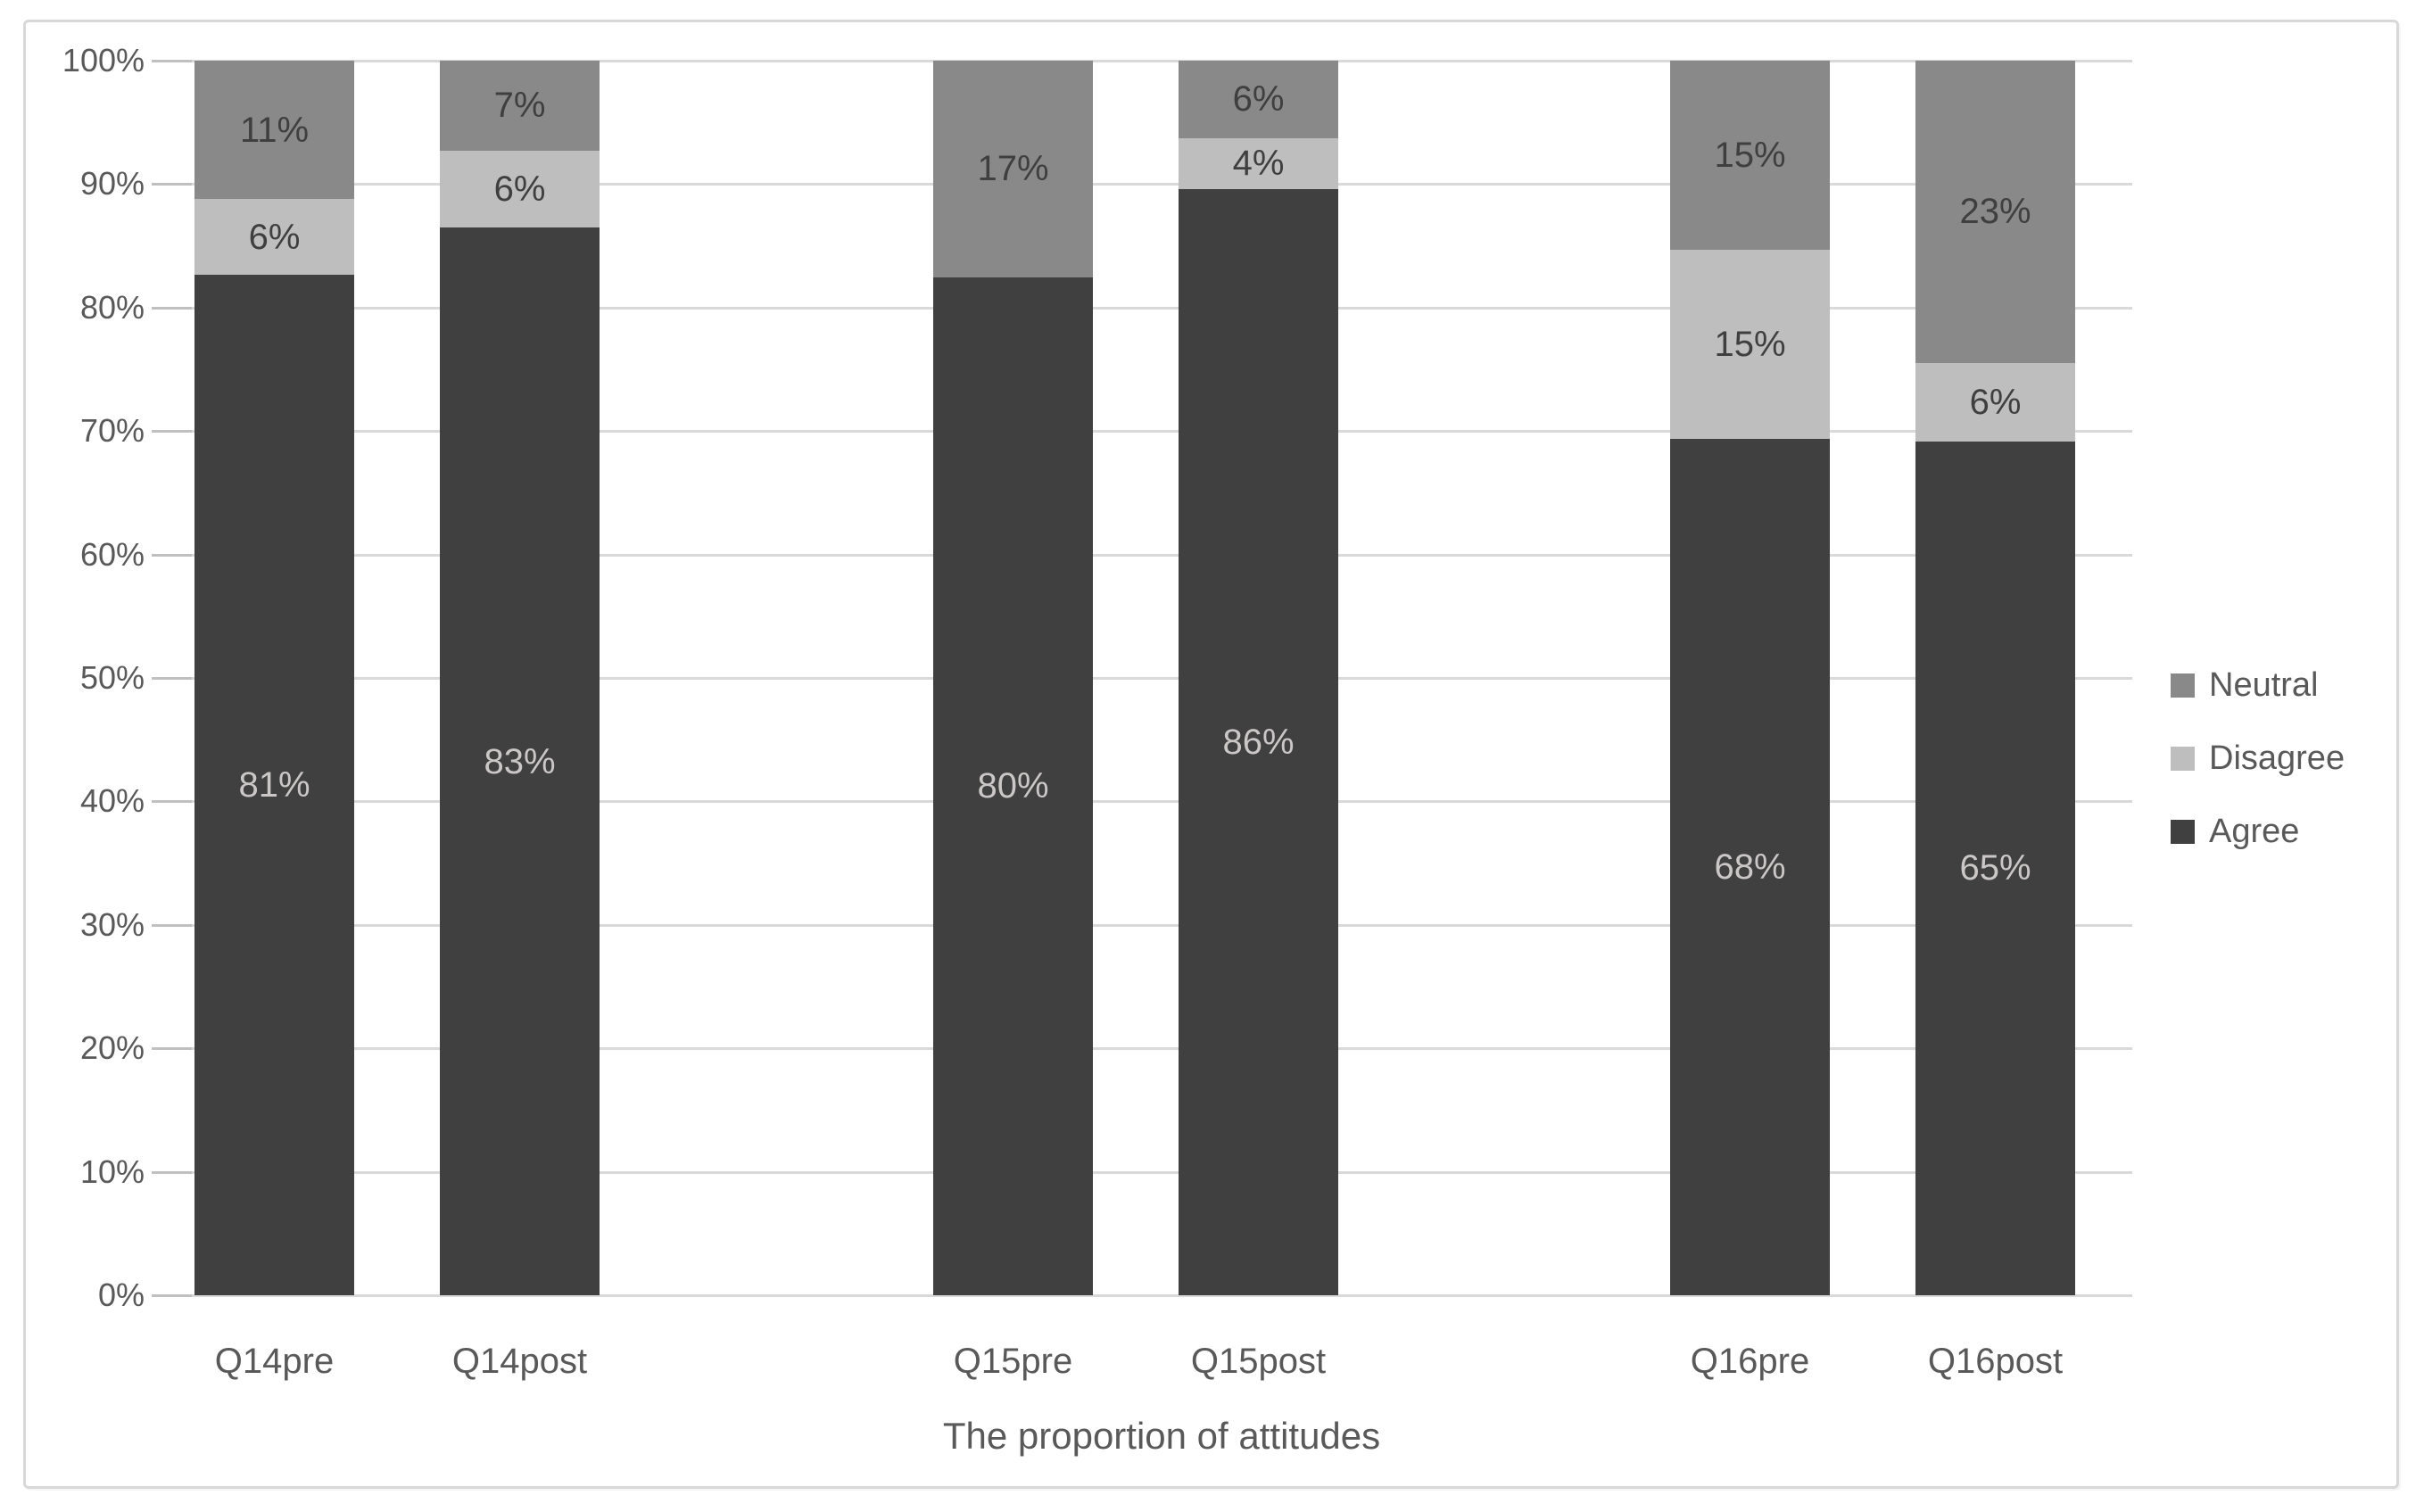 This screenshot has width=2424, height=1512. I want to click on legend-item-neutral: Neutral, so click(2245, 685).